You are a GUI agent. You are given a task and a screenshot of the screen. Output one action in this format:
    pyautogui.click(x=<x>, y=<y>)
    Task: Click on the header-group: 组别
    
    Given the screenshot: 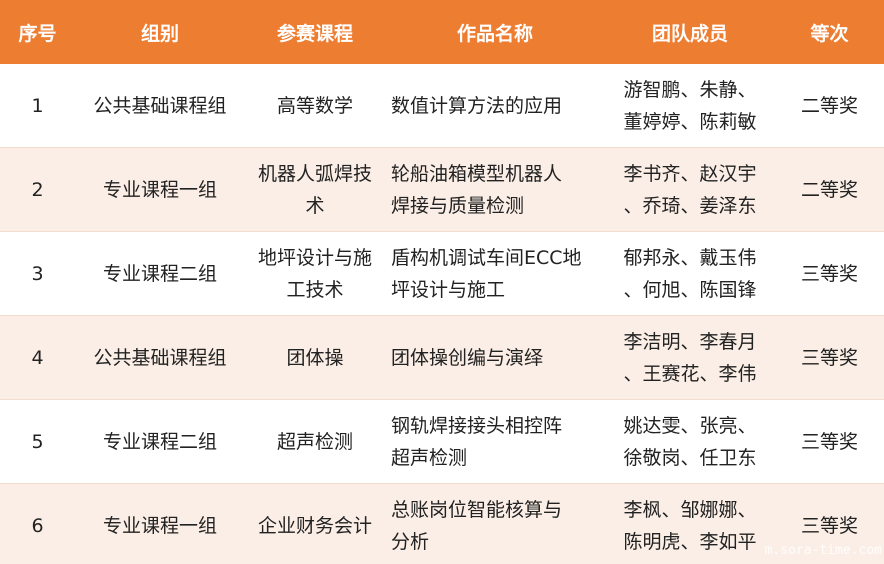 What is the action you would take?
    pyautogui.click(x=160, y=32)
    